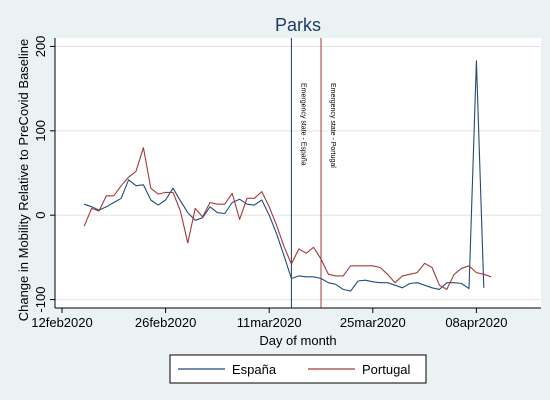 This screenshot has height=400, width=550. Describe the element at coordinates (269, 322) in the screenshot. I see `x-tick-label: 11mar2020` at that location.